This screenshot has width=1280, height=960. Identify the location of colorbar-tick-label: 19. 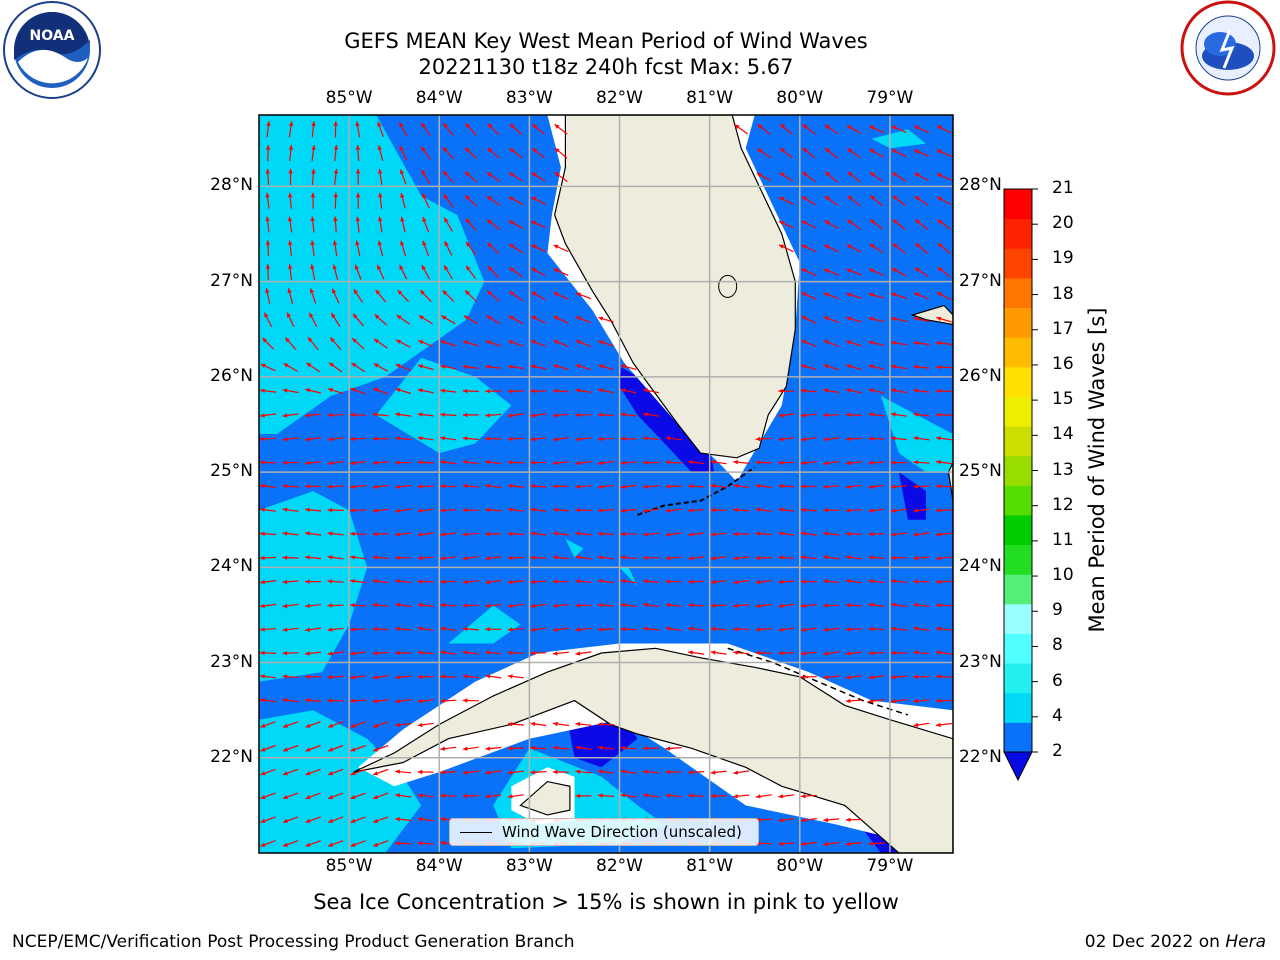
(1063, 258).